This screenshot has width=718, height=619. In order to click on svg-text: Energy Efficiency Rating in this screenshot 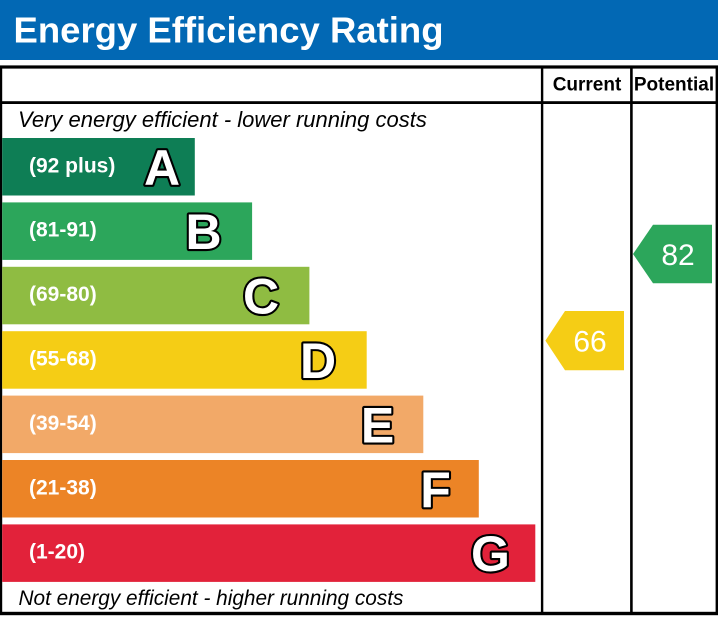, I will do `click(229, 30)`.